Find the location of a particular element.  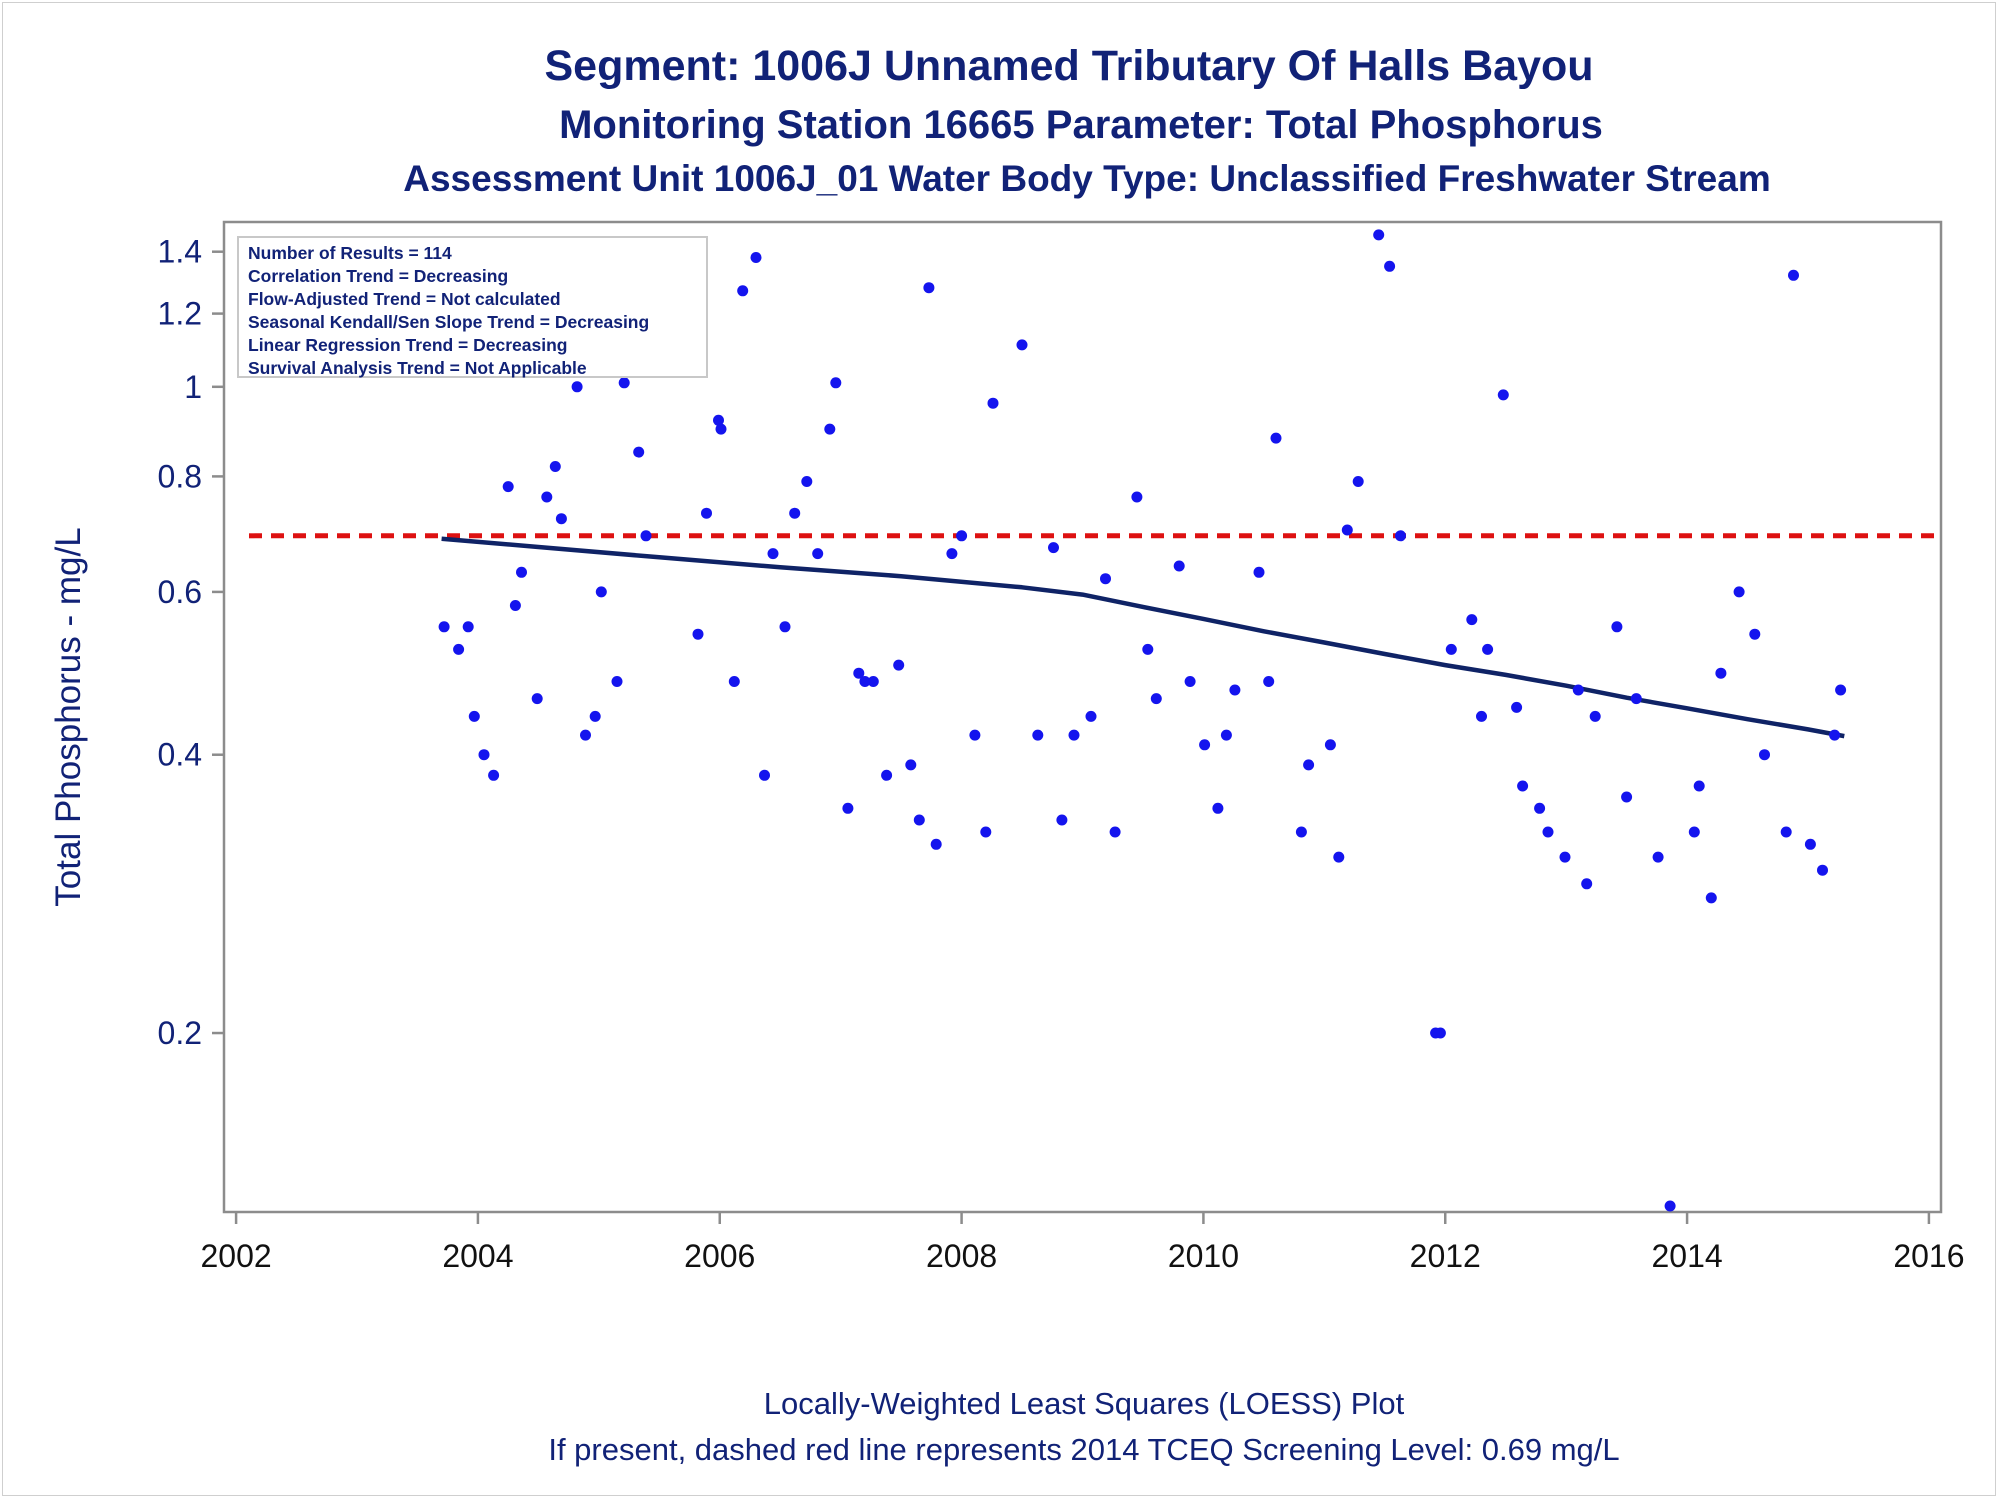

stats-line: Survival Analysis Trend = Not Applicable is located at coordinates (417, 368).